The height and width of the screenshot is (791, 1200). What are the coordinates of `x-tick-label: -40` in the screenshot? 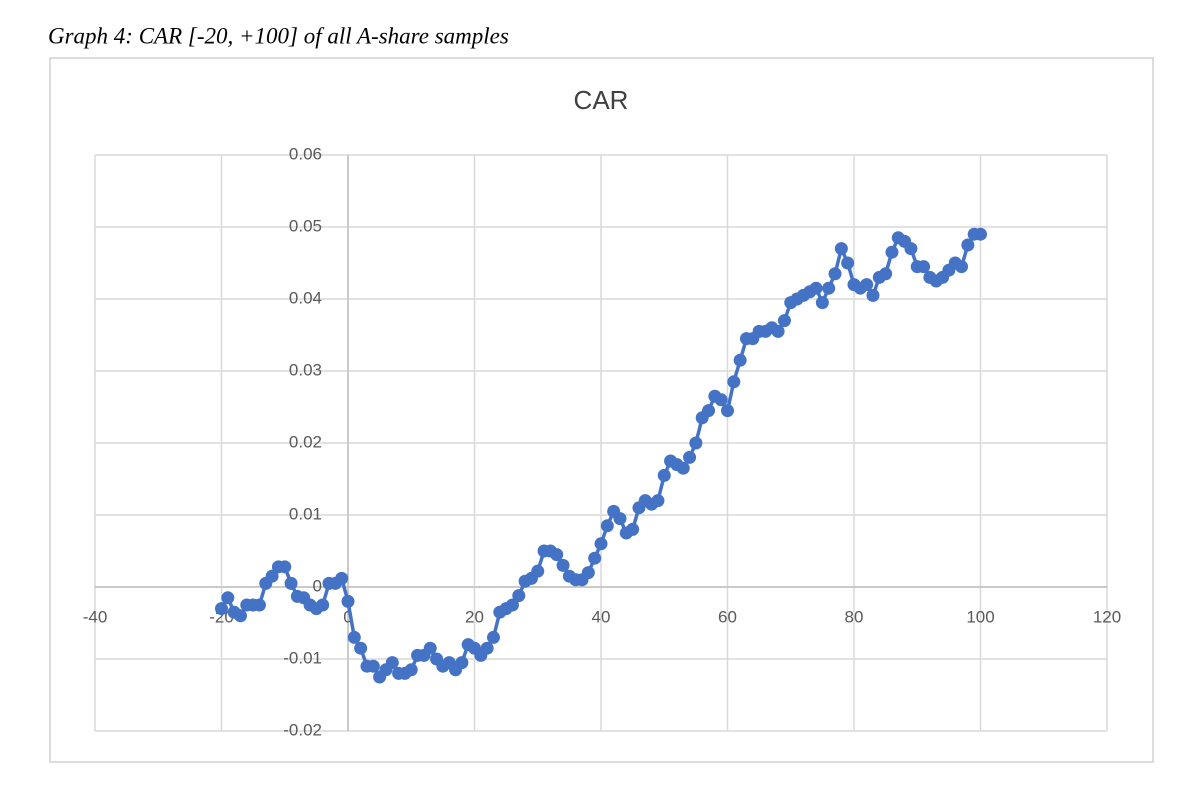 It's located at (95, 616).